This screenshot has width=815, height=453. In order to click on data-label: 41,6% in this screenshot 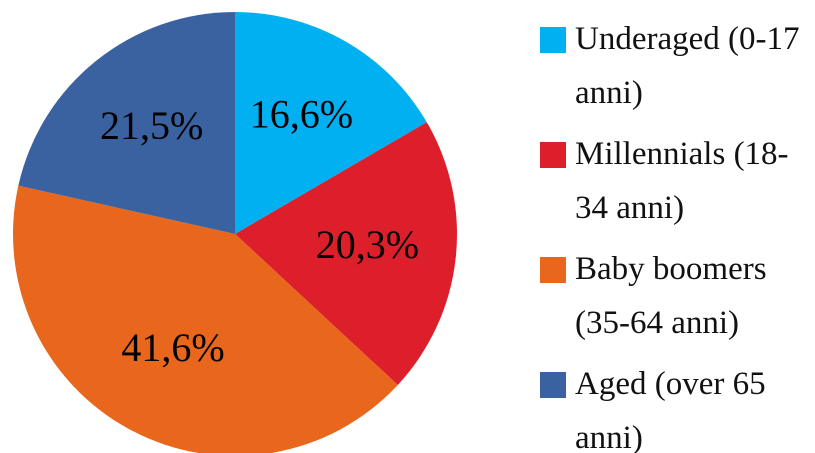, I will do `click(172, 347)`.